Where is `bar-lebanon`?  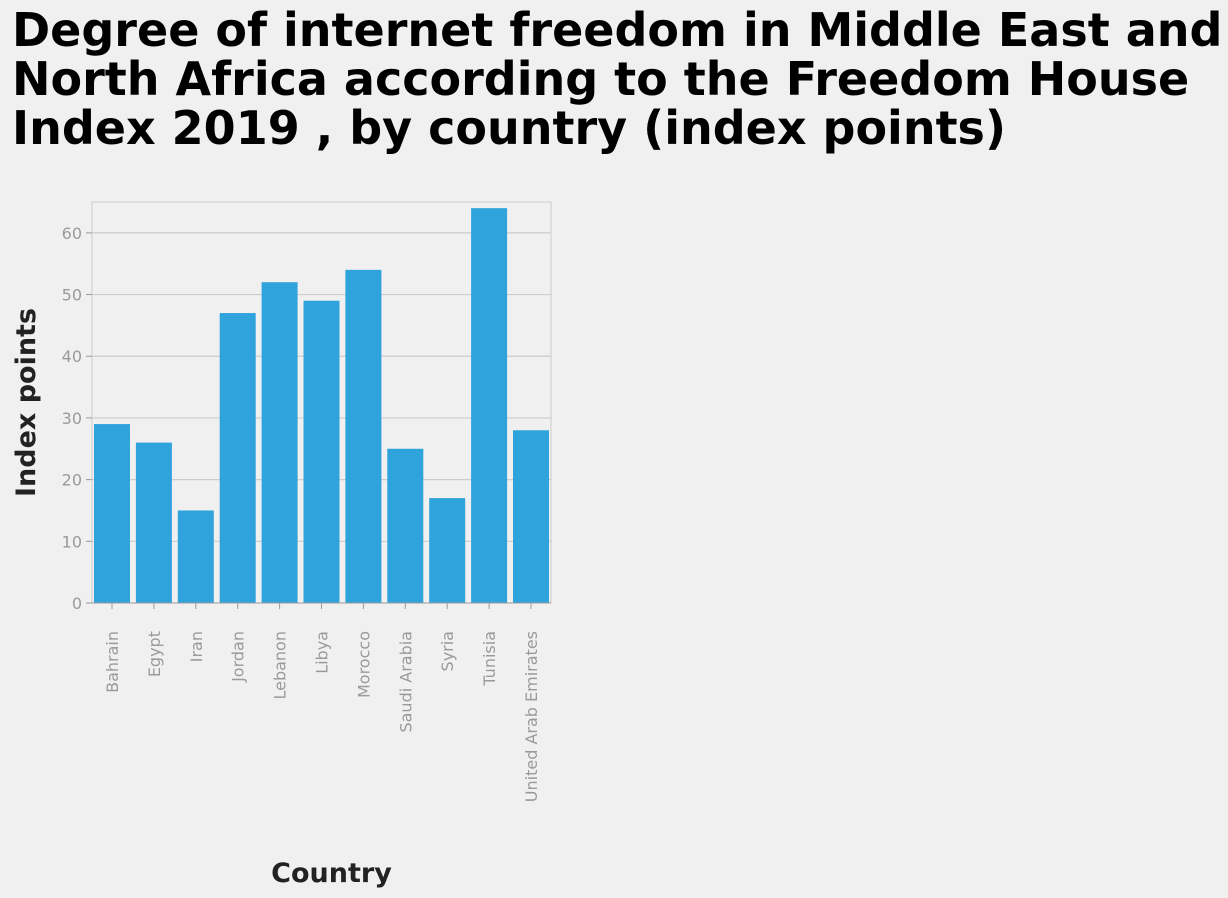 bar-lebanon is located at coordinates (279, 442).